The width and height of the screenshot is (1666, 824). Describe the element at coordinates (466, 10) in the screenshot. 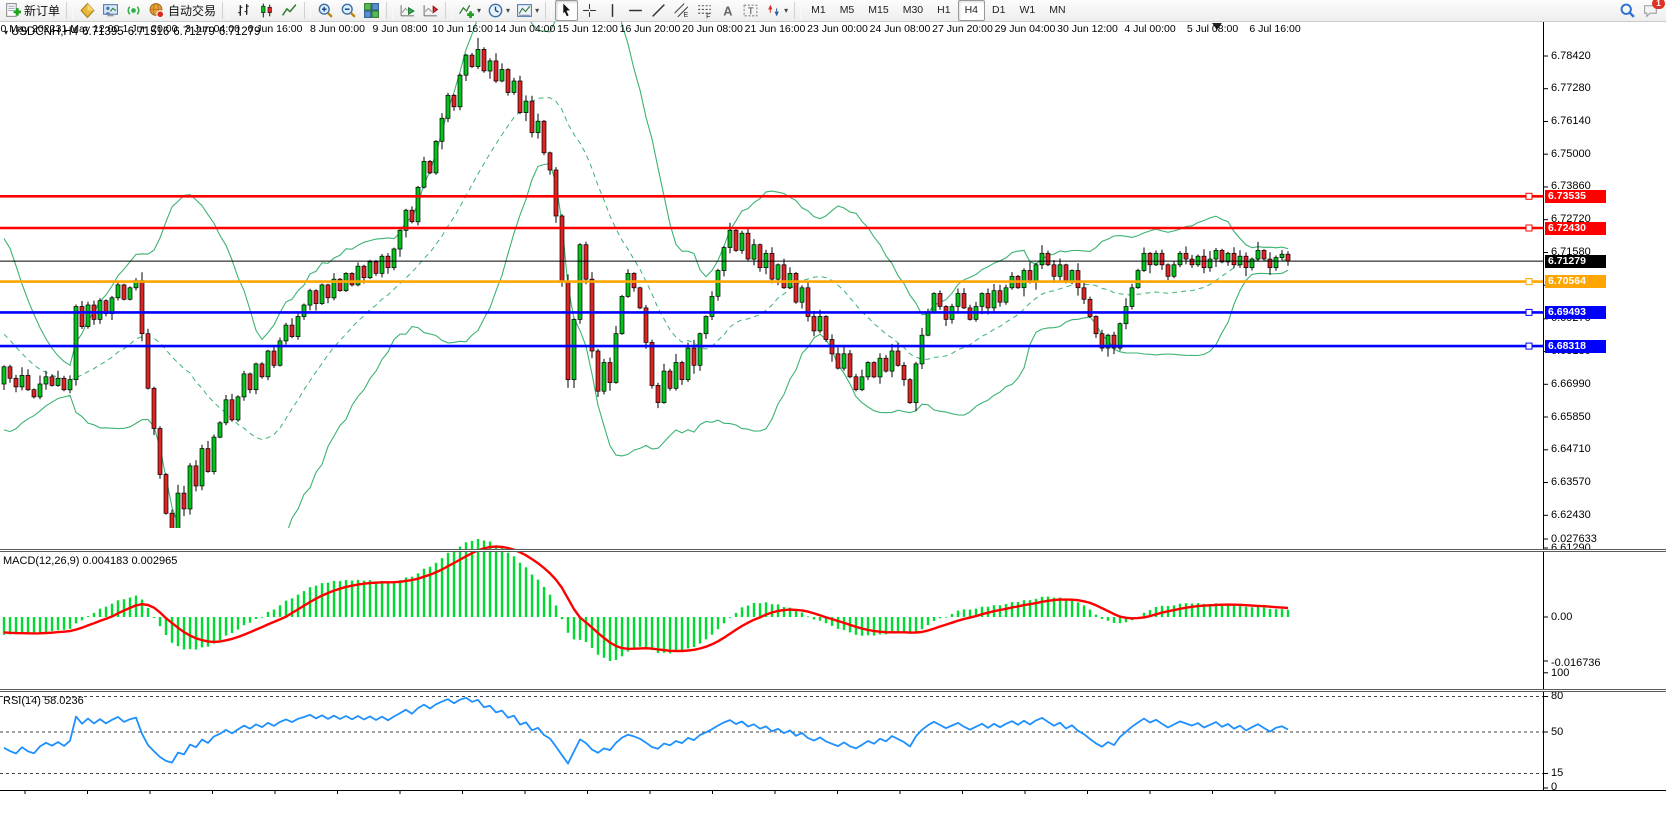

I see `indicators-icon` at that location.